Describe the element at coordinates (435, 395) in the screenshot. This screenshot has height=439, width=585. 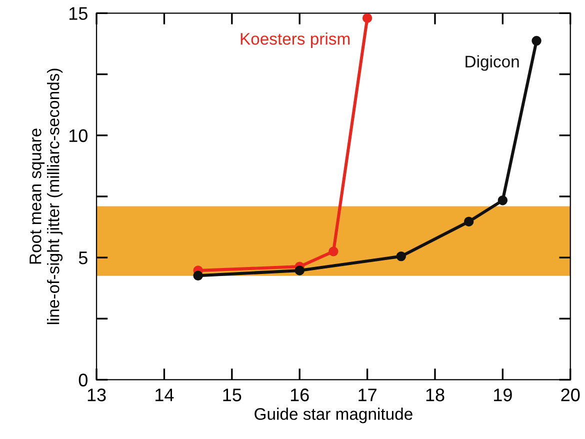
I see `x-tick-label: 18` at that location.